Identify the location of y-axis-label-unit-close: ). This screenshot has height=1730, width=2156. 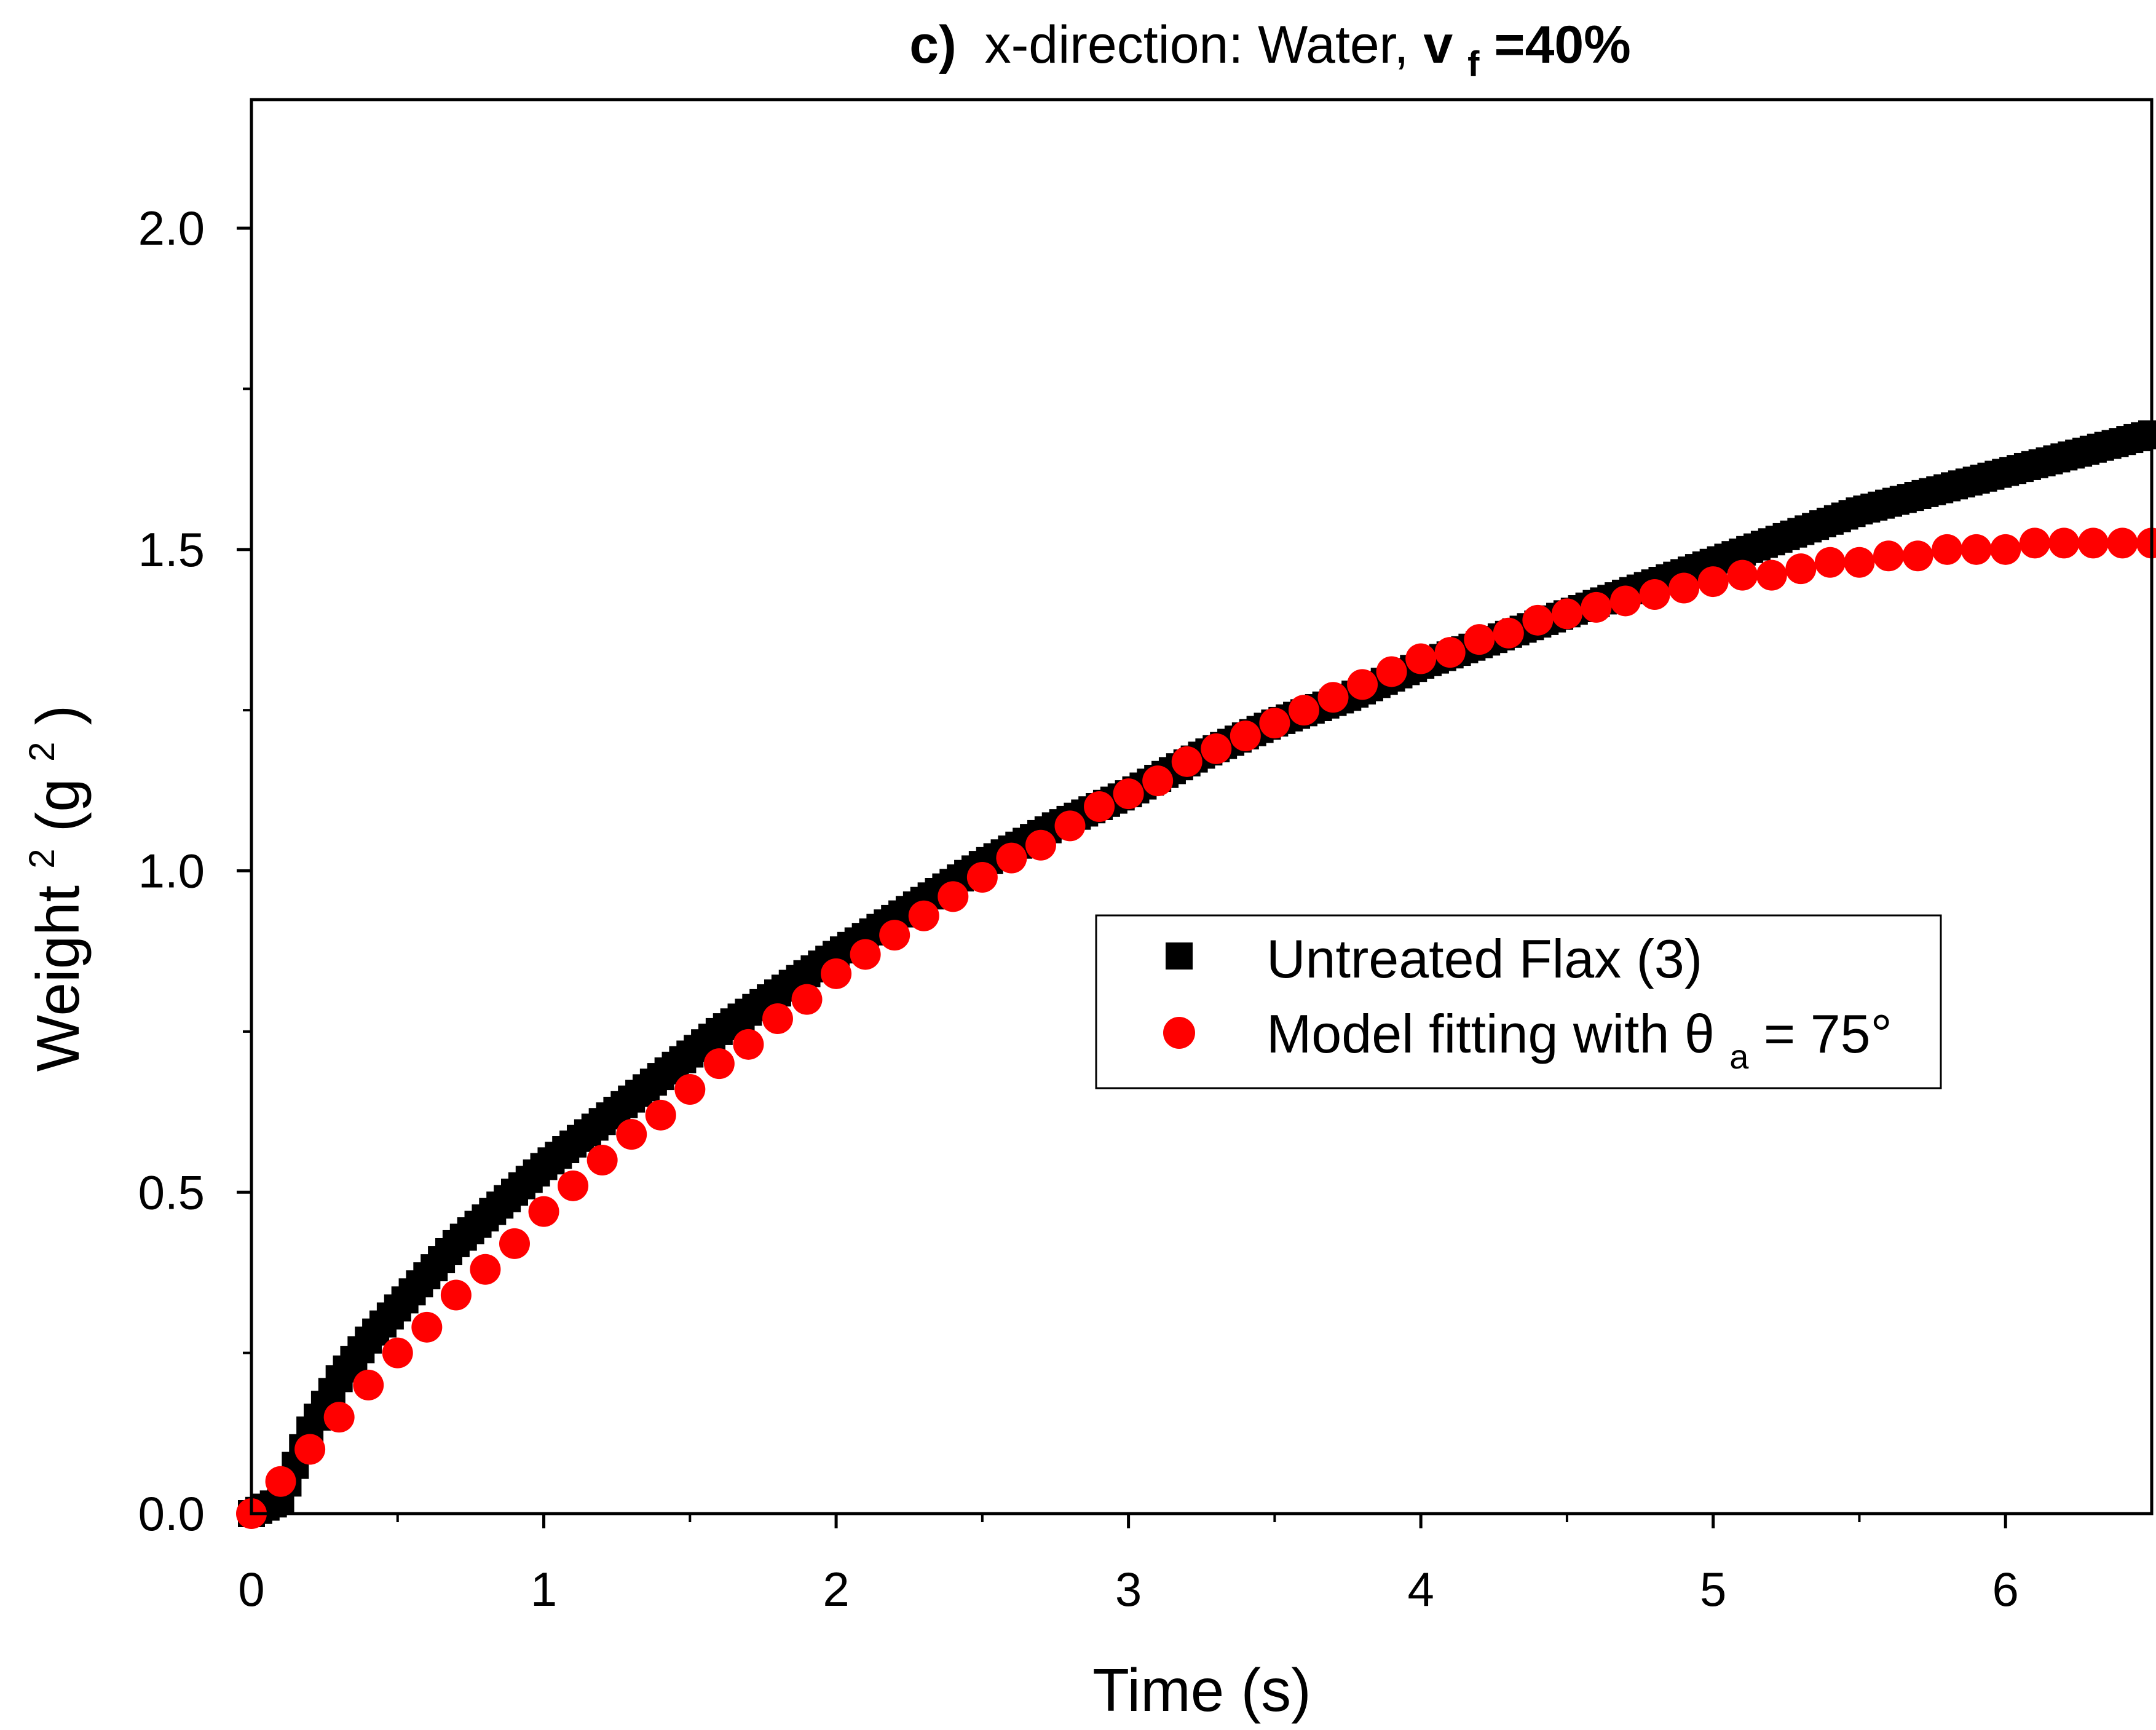
(58, 715).